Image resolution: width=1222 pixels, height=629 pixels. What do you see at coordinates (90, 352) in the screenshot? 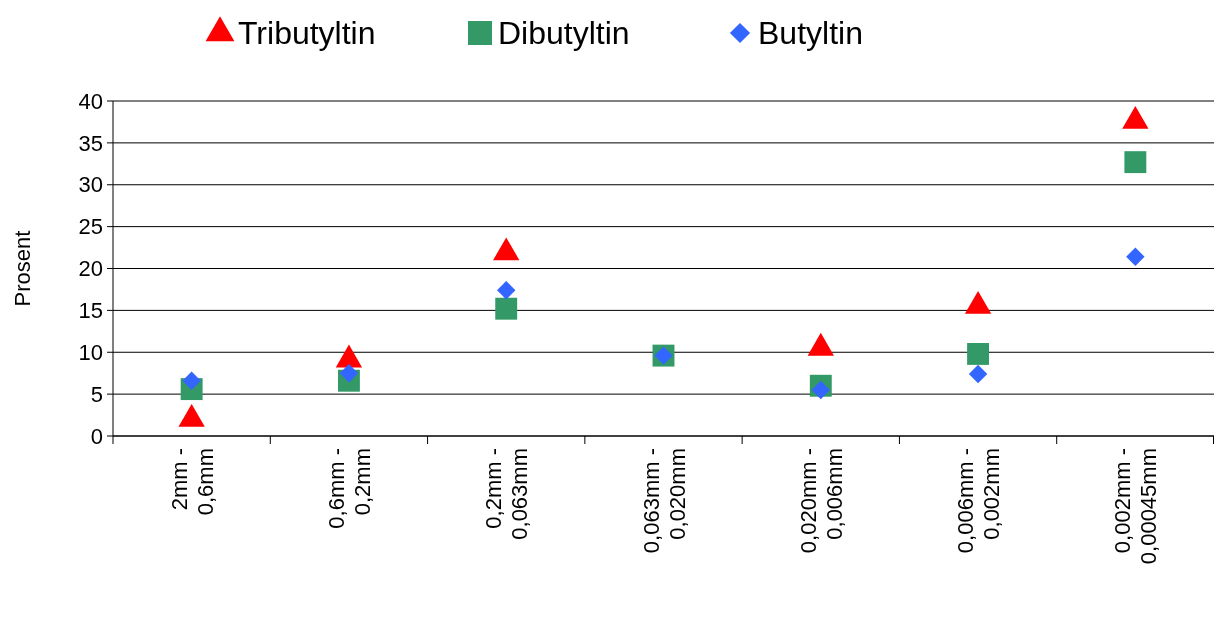
I see `y-tick-label: 10` at bounding box center [90, 352].